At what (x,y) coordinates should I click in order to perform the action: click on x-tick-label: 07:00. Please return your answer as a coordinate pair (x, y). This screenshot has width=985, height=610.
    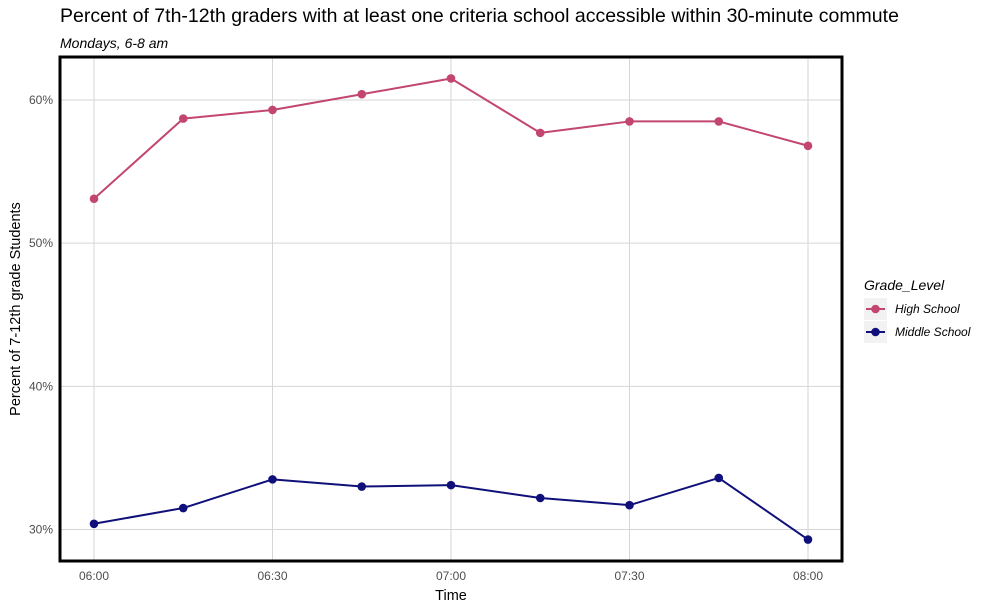
    Looking at the image, I should click on (451, 576).